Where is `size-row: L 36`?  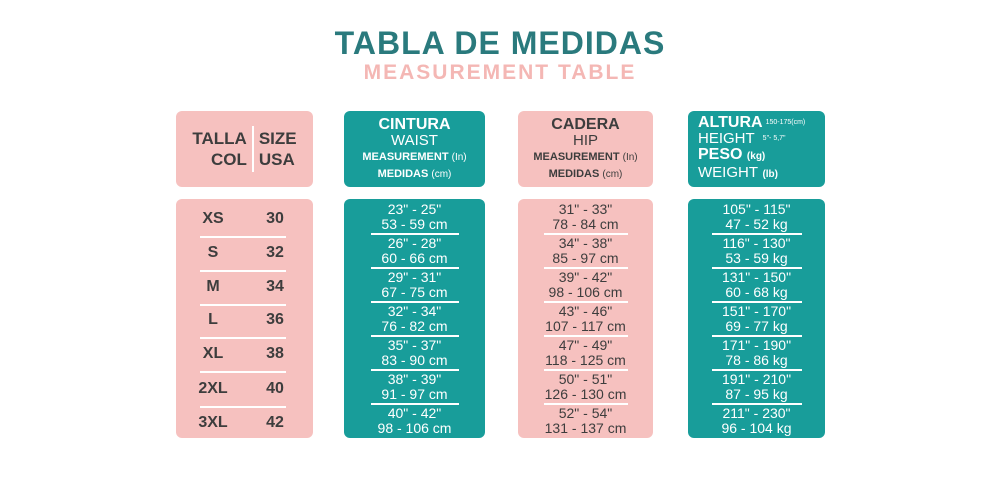
size-row: L 36 is located at coordinates (244, 320).